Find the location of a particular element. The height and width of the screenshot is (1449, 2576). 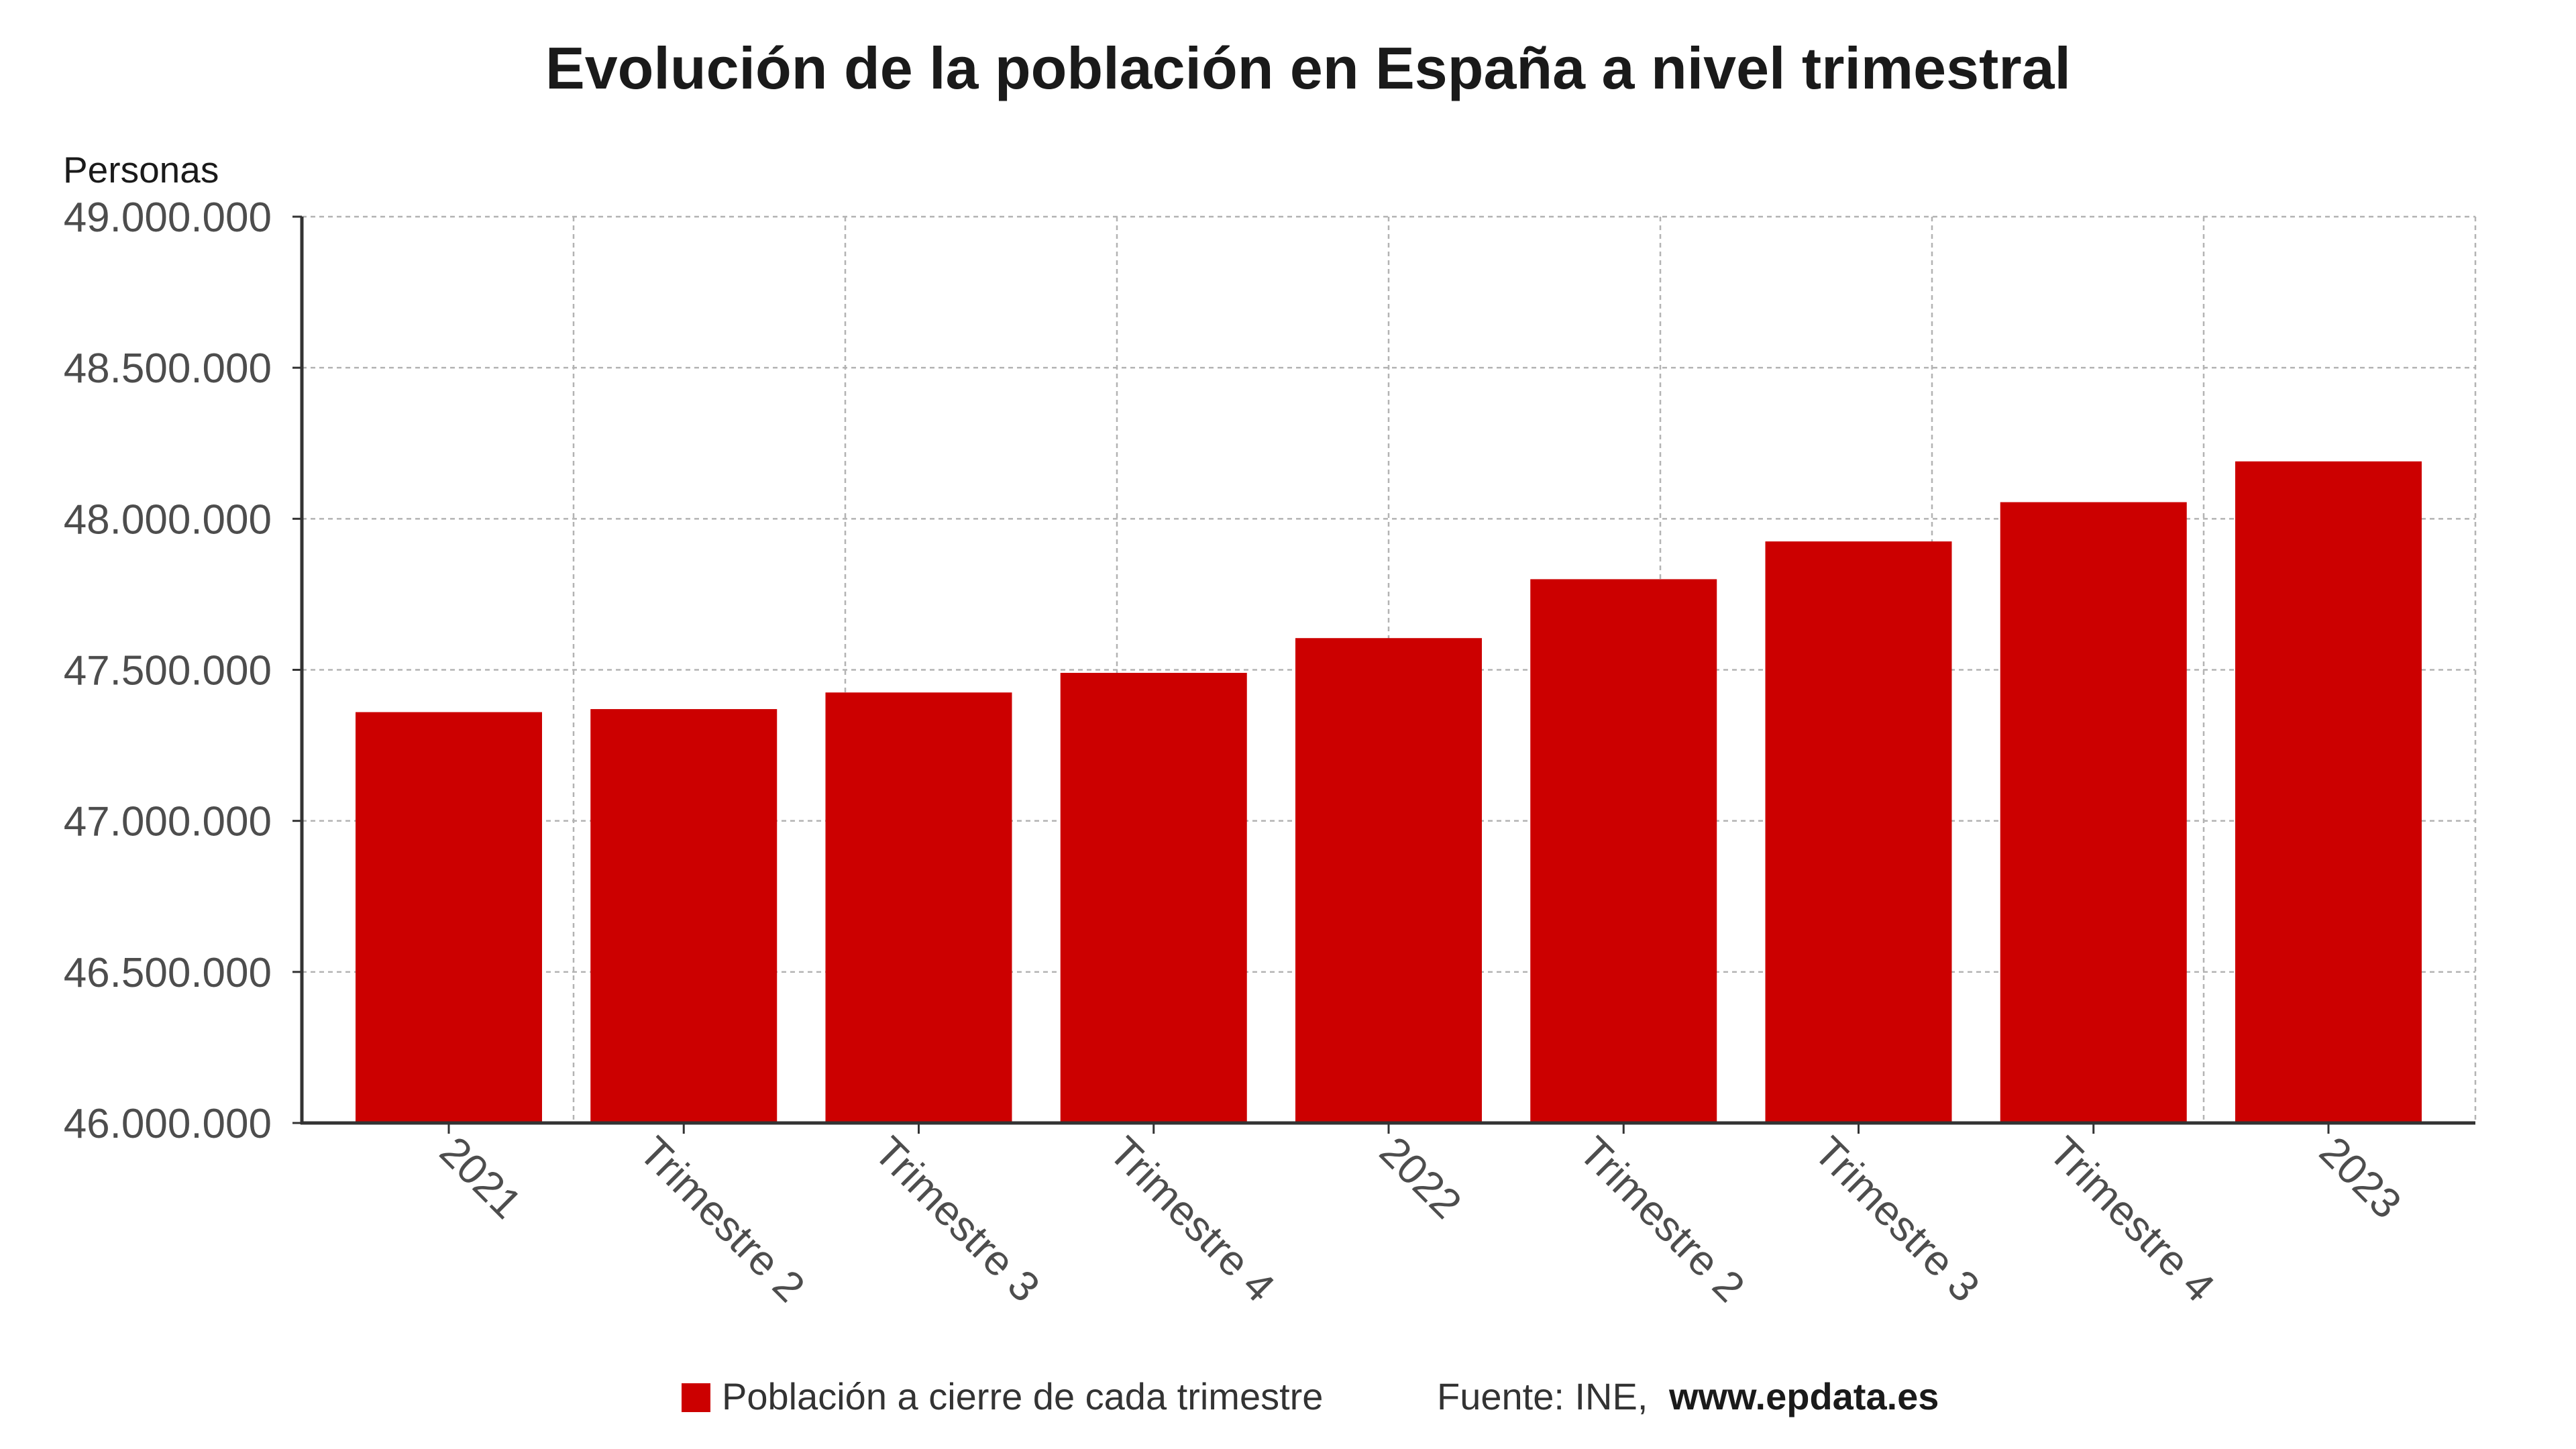

y-tick-label: 48.500.000 is located at coordinates (168, 368).